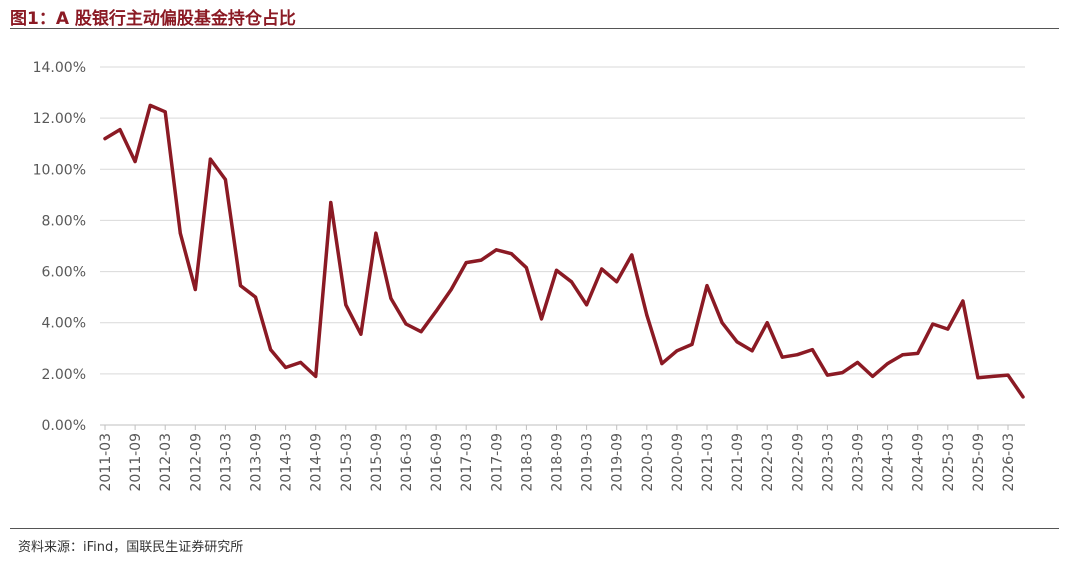 This screenshot has width=1065, height=568. Describe the element at coordinates (131, 547) in the screenshot. I see `source-note: 资料来源：iFind，国联民生证券研究所` at that location.